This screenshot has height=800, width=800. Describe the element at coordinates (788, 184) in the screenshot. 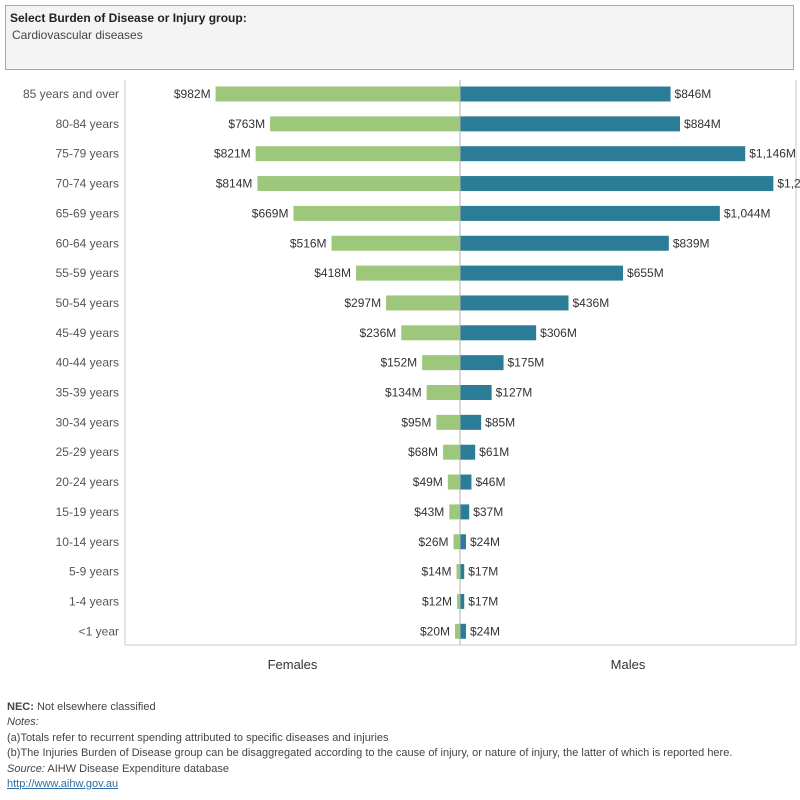

I see `male-value-label: $1,259M` at that location.